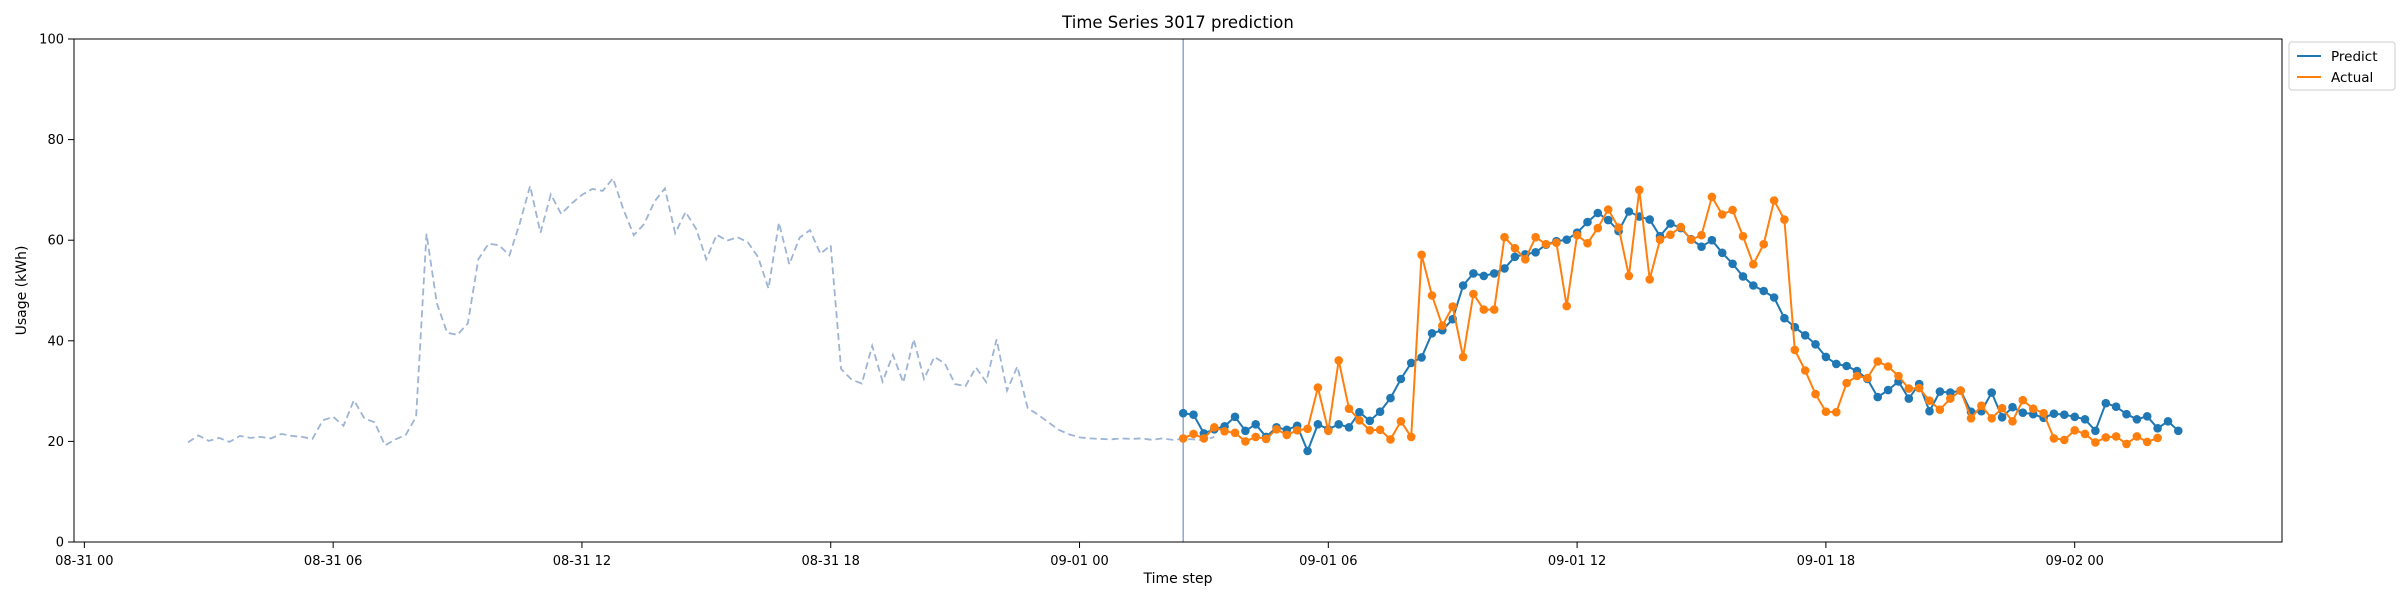 The width and height of the screenshot is (2400, 600). What do you see at coordinates (55, 140) in the screenshot?
I see `y-tick-label: 80` at bounding box center [55, 140].